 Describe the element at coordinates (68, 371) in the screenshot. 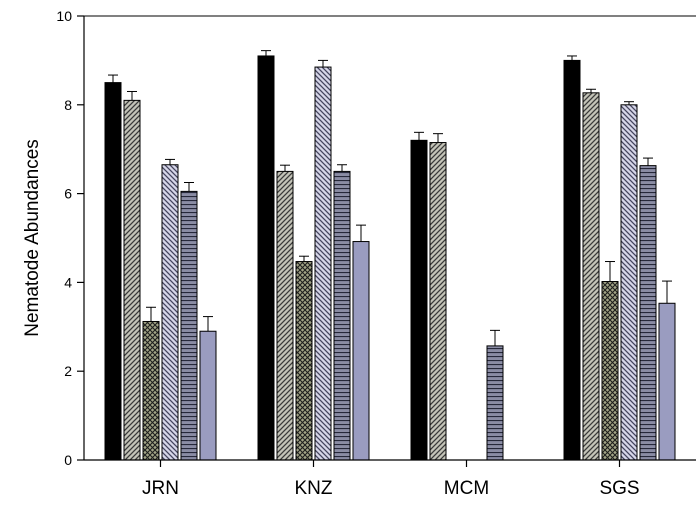

I see `y-tick-label: 2` at that location.